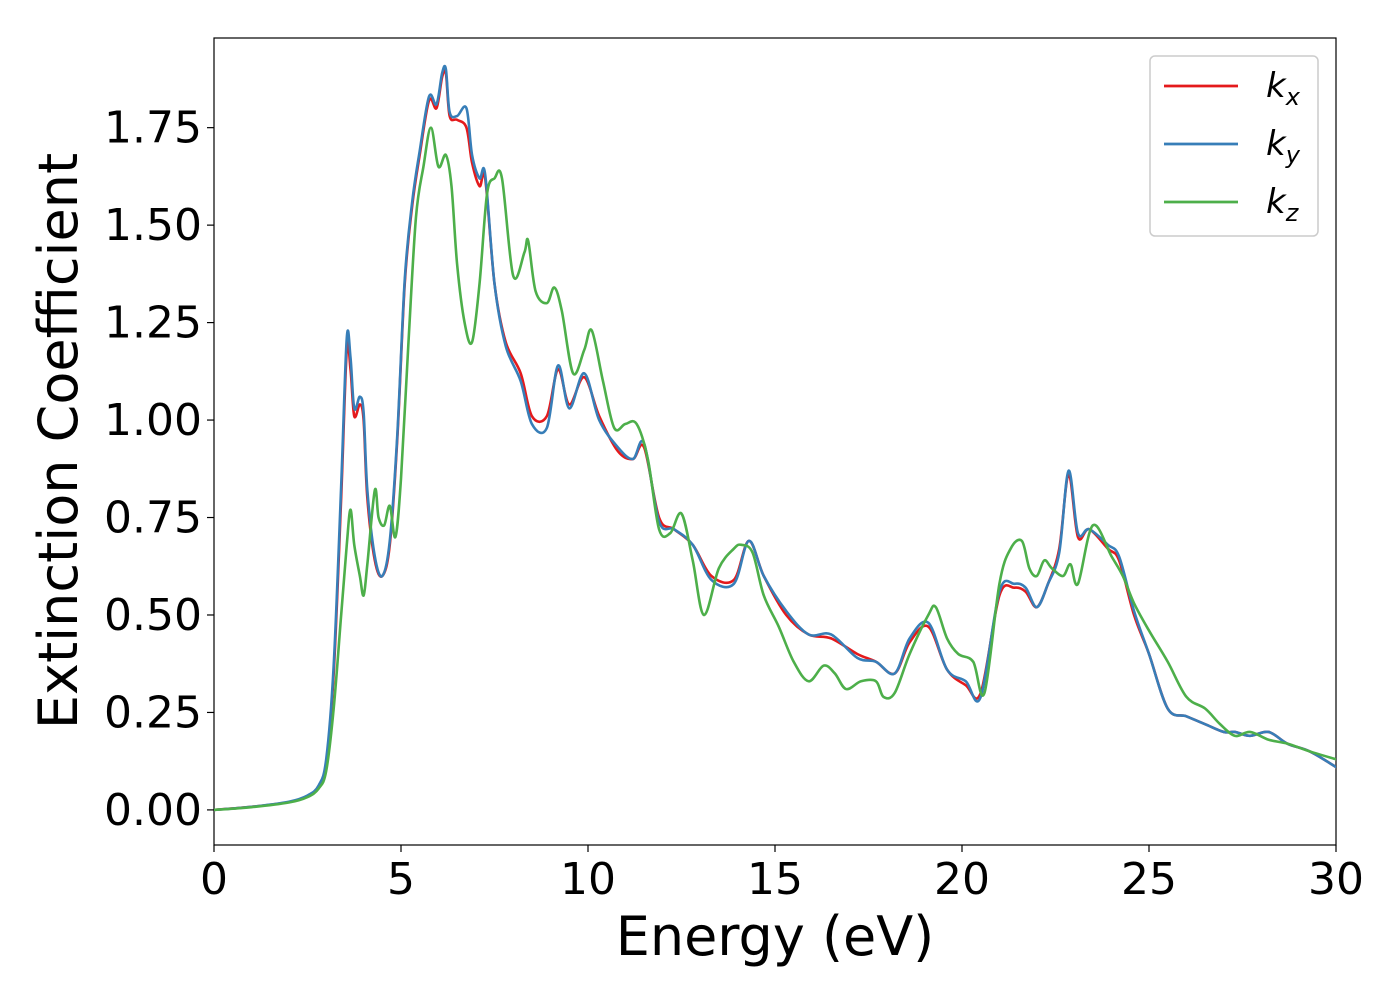  Describe the element at coordinates (153, 615) in the screenshot. I see `y-tick-label: 0.50` at that location.